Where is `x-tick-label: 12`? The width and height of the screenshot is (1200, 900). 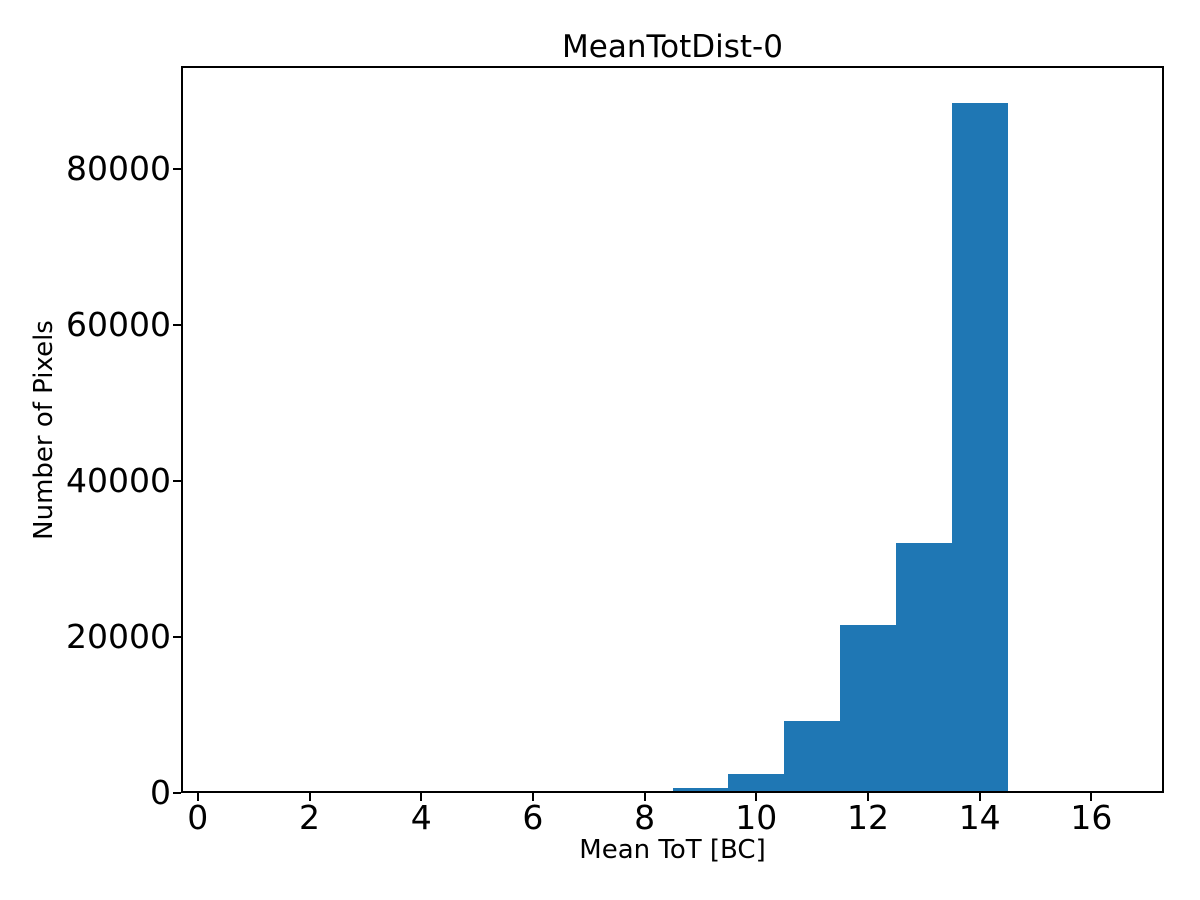 x-tick-label: 12 is located at coordinates (868, 817).